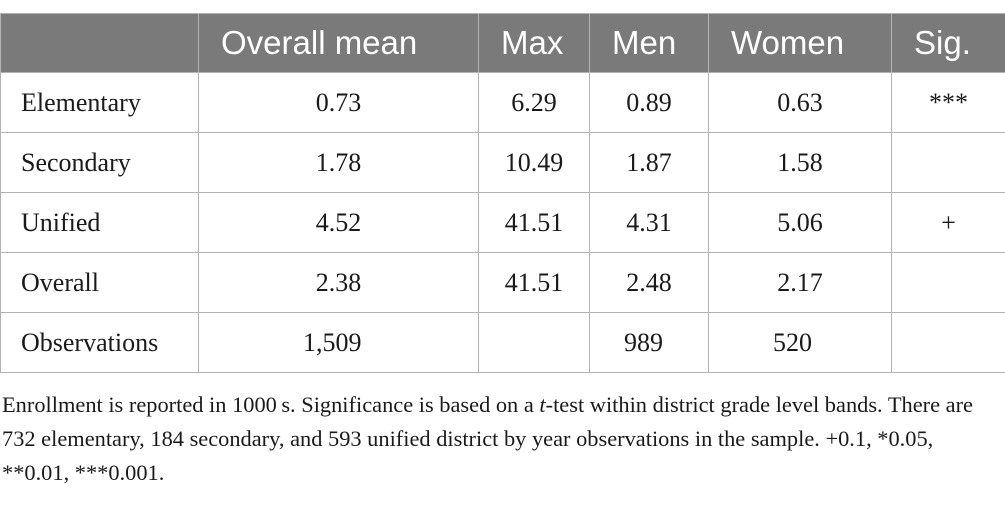 The width and height of the screenshot is (1005, 510). What do you see at coordinates (800, 162) in the screenshot?
I see `cell-women: 1.58` at bounding box center [800, 162].